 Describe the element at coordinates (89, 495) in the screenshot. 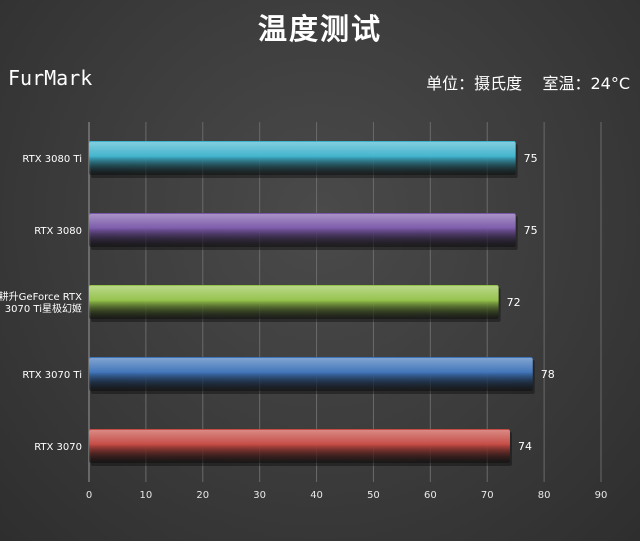

I see `x-tick-label: 0` at that location.